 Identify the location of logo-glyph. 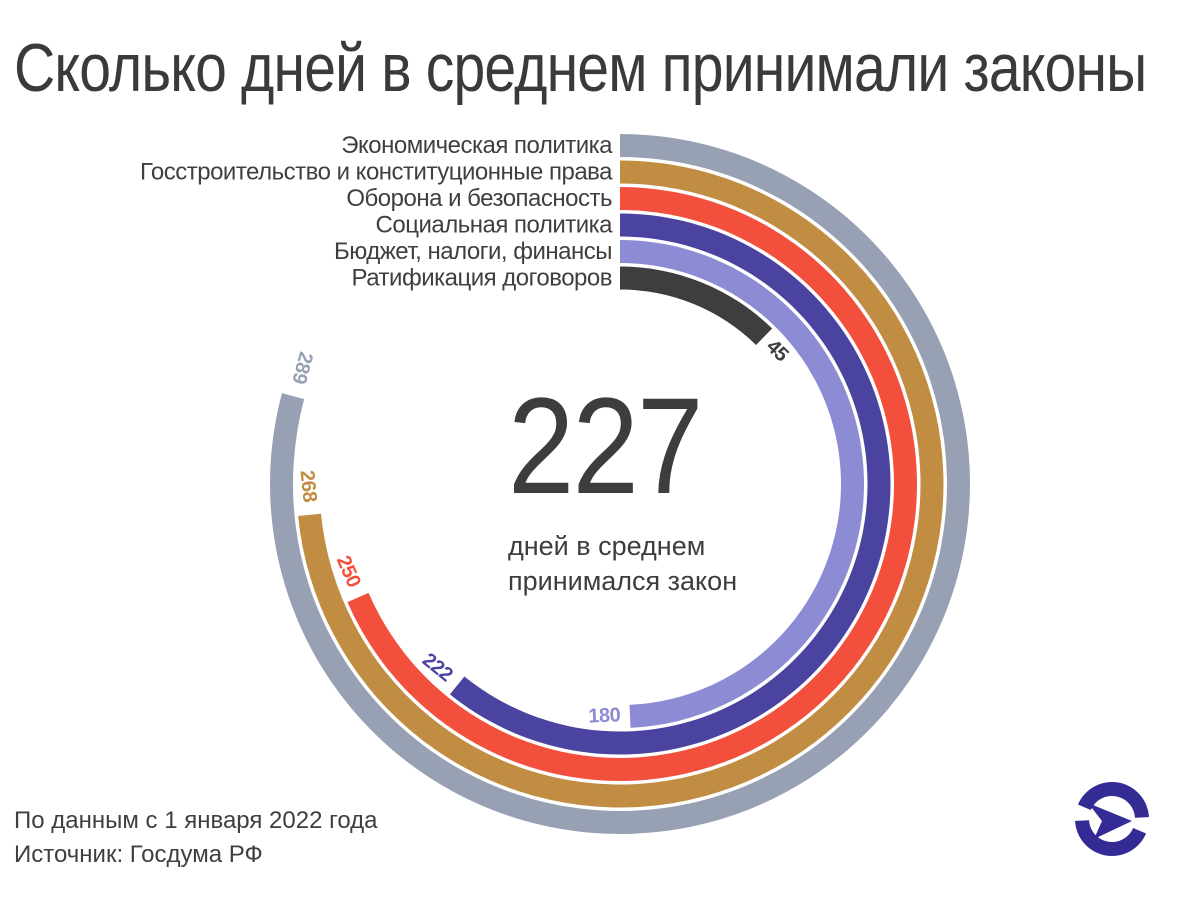
(1112, 819).